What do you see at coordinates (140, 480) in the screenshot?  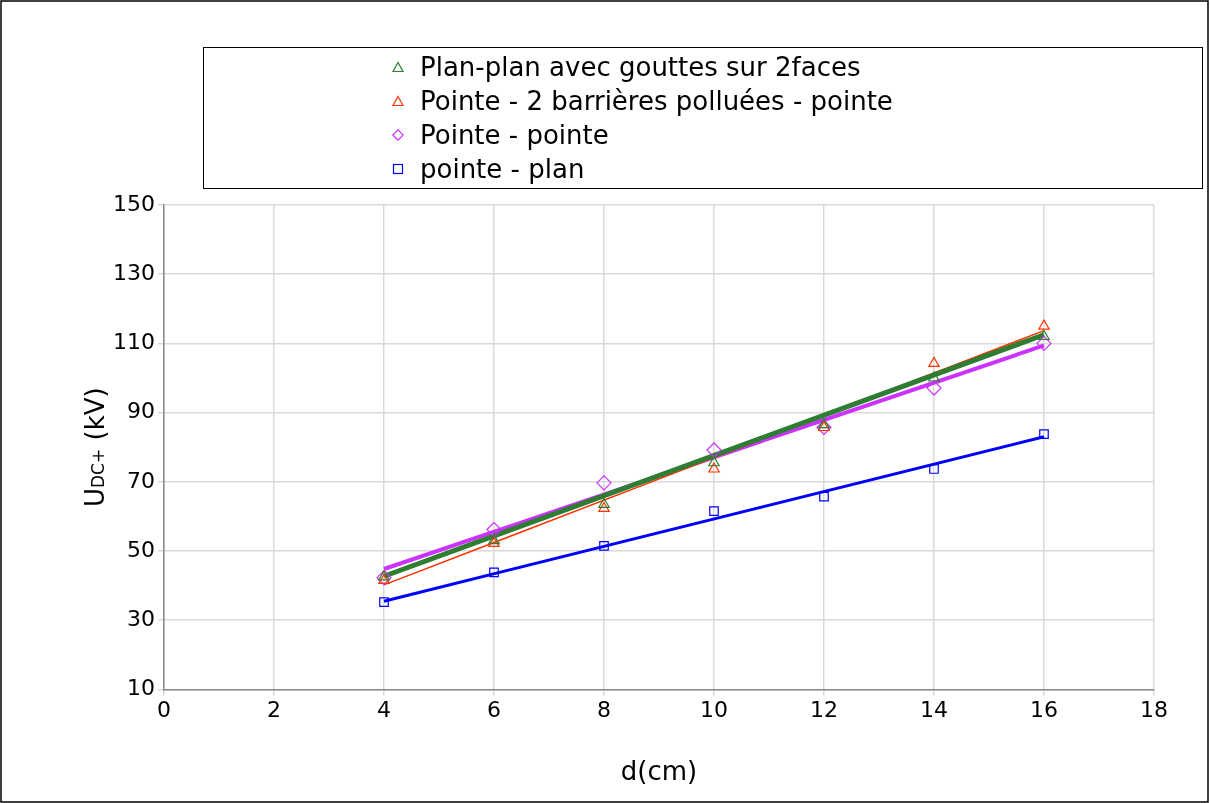 I see `y-tick-label: 70` at bounding box center [140, 480].